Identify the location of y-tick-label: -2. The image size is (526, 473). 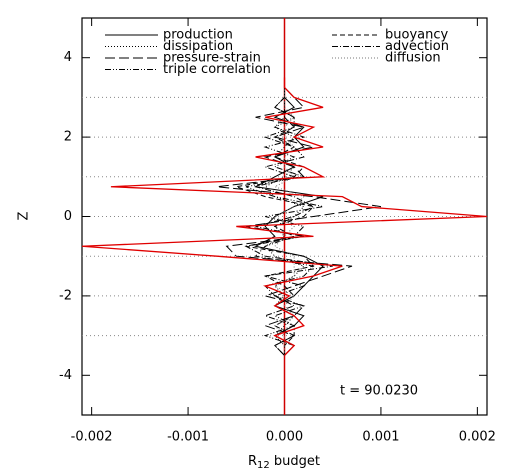
(65, 295).